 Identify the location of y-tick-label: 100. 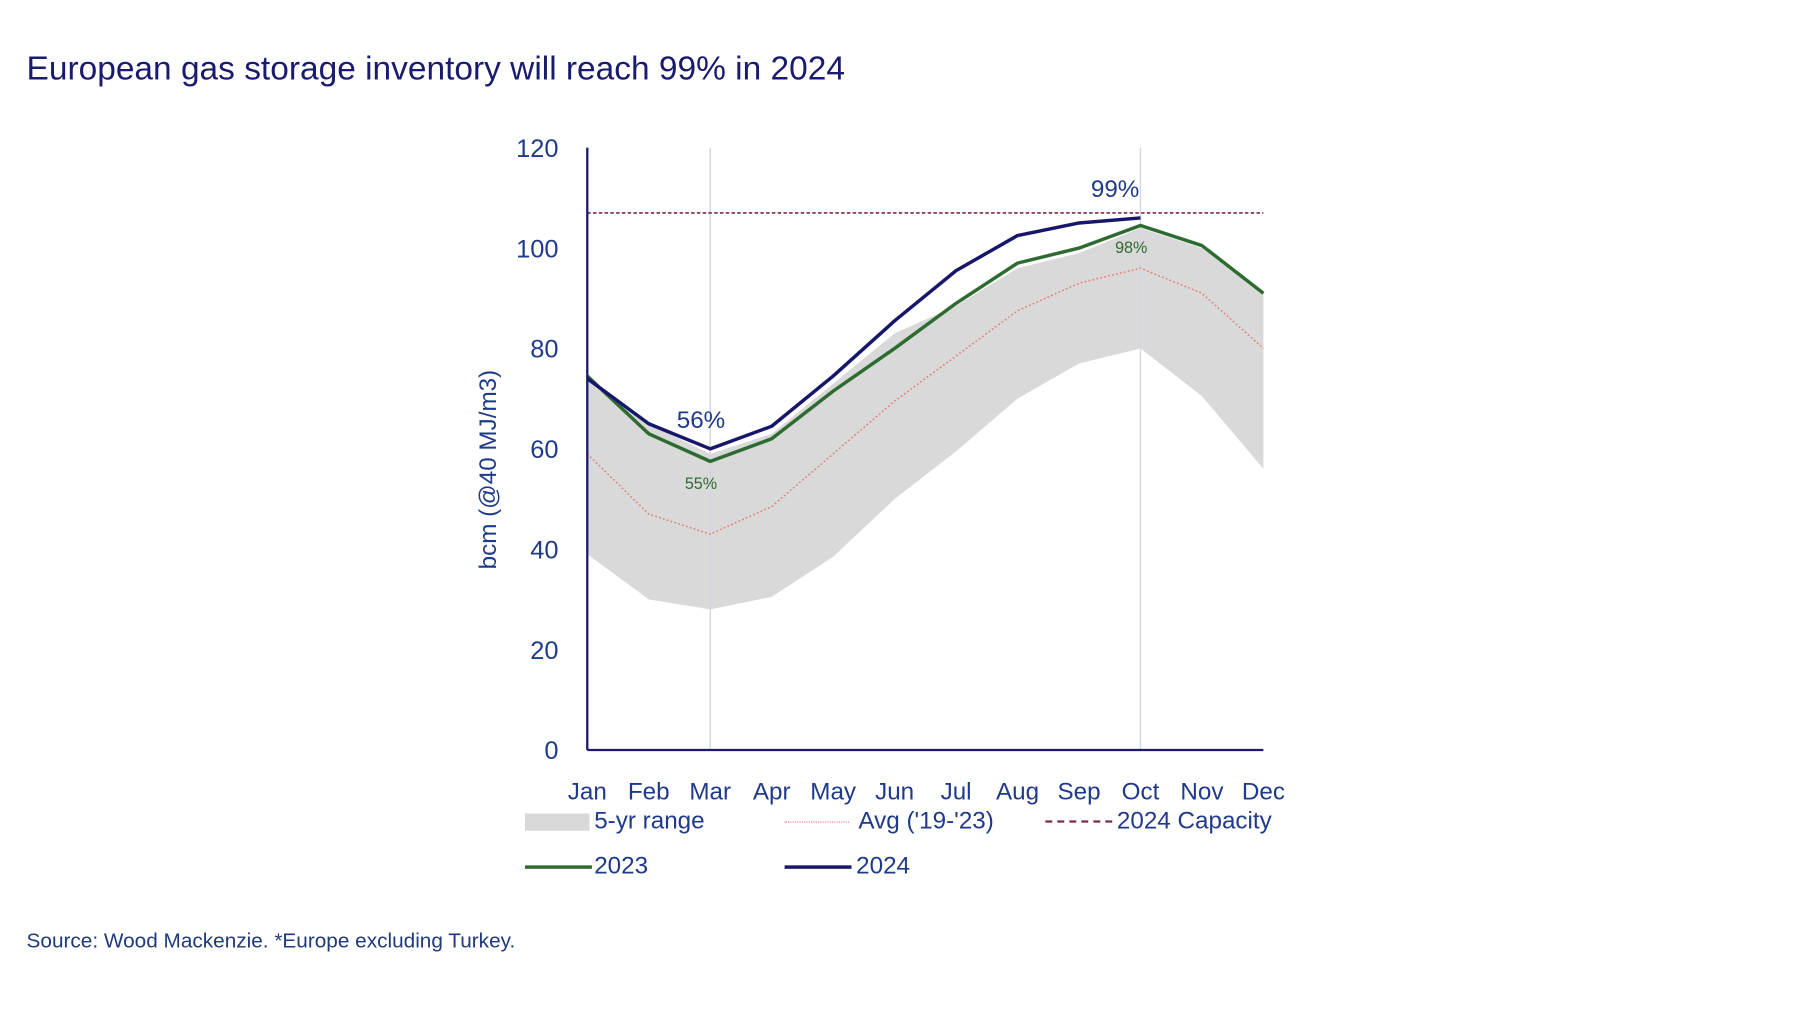
(537, 249).